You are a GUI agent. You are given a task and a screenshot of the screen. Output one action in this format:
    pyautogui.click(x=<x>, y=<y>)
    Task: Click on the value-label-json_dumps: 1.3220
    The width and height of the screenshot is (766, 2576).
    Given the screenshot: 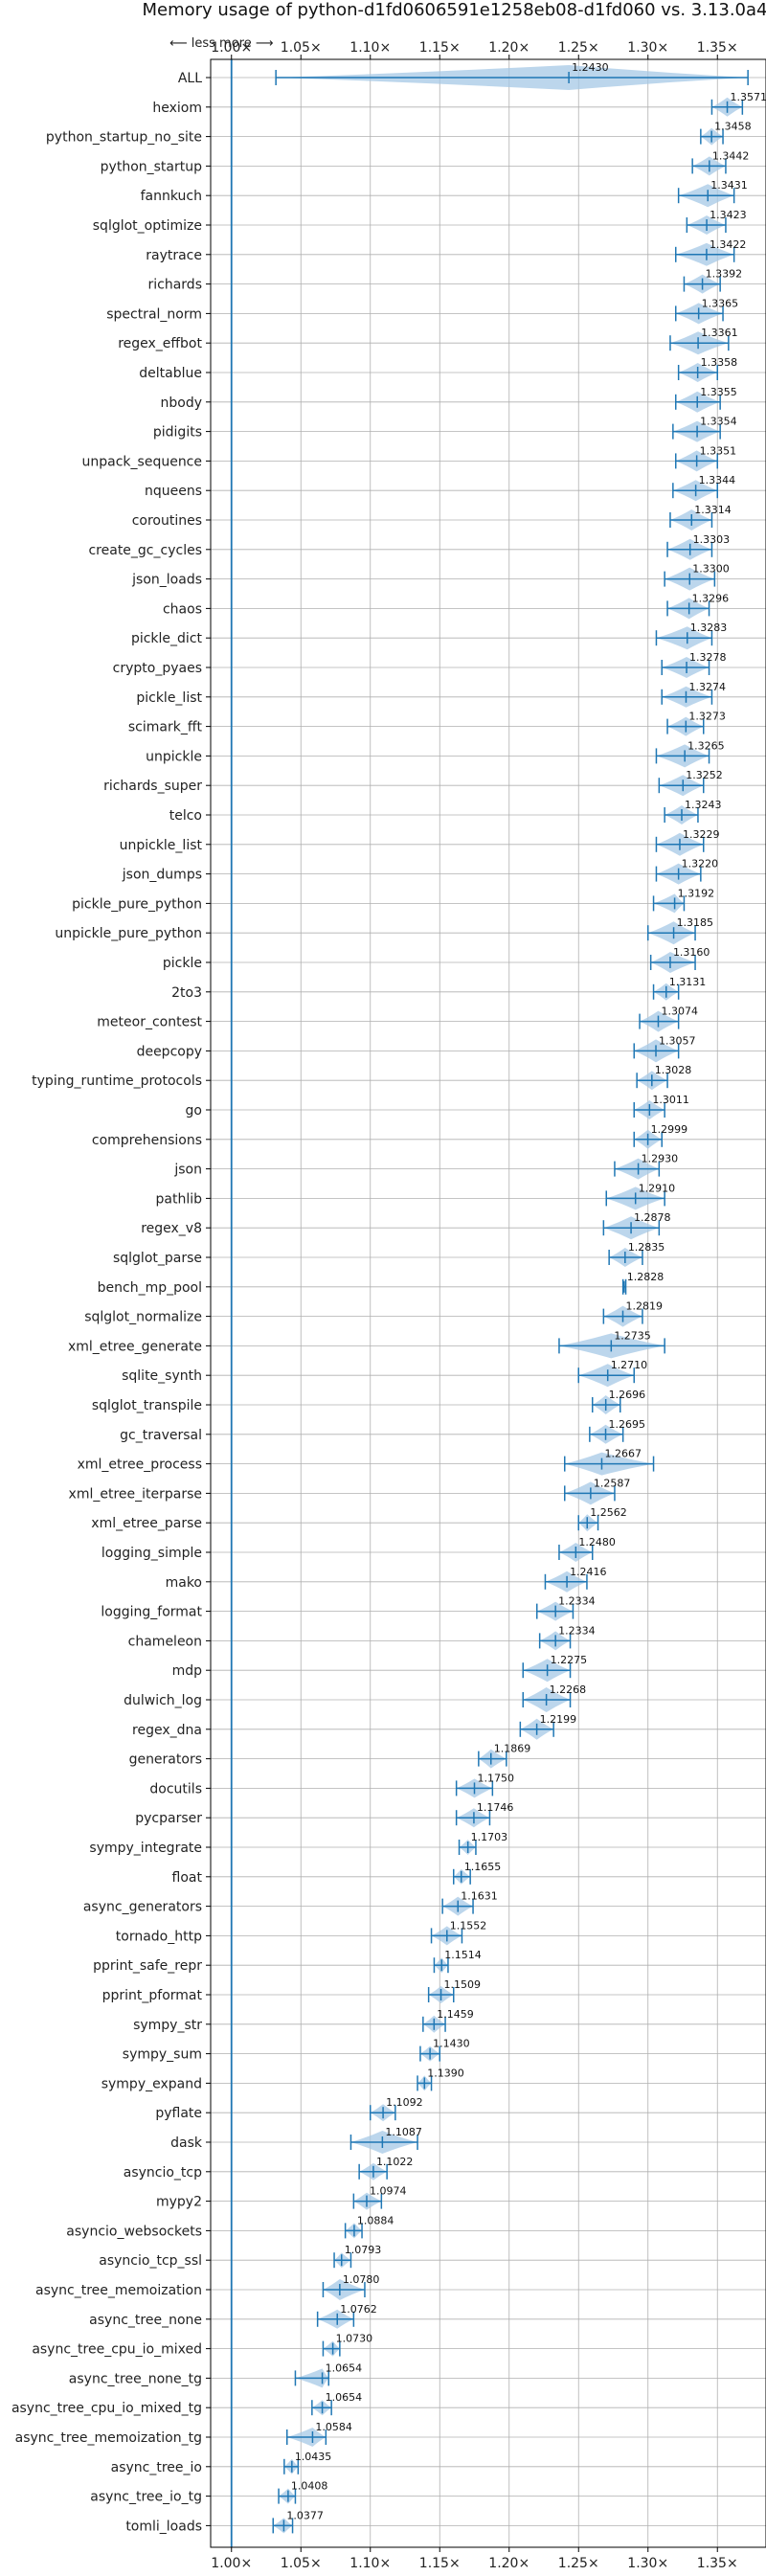 What is the action you would take?
    pyautogui.click(x=701, y=864)
    